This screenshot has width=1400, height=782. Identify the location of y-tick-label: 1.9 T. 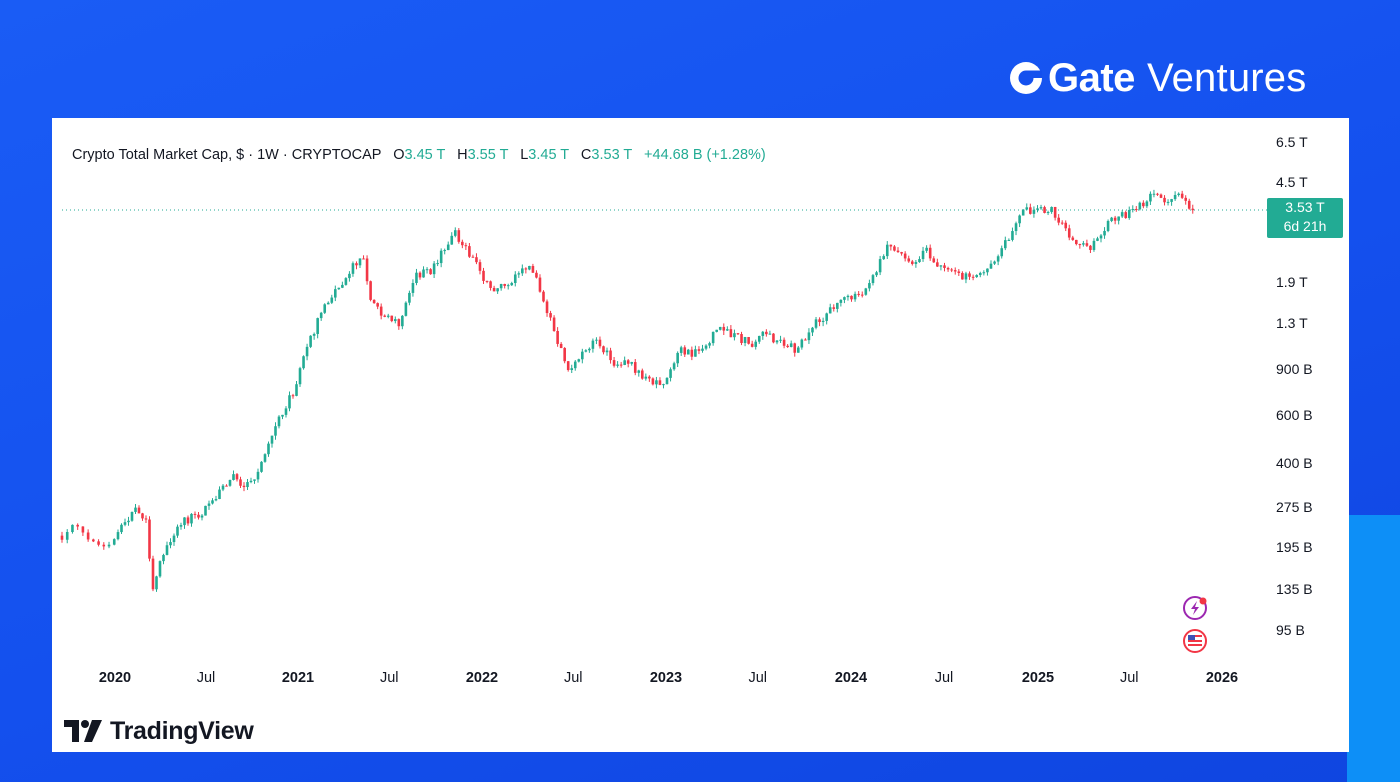
(1292, 282).